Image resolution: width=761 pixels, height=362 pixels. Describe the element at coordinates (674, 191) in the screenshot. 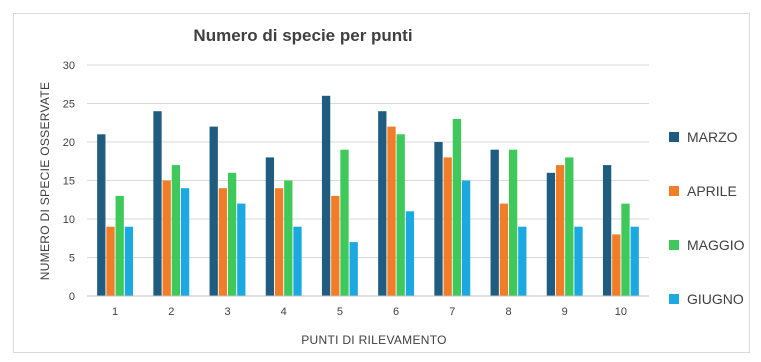

I see `legend-swatch-aprile` at that location.